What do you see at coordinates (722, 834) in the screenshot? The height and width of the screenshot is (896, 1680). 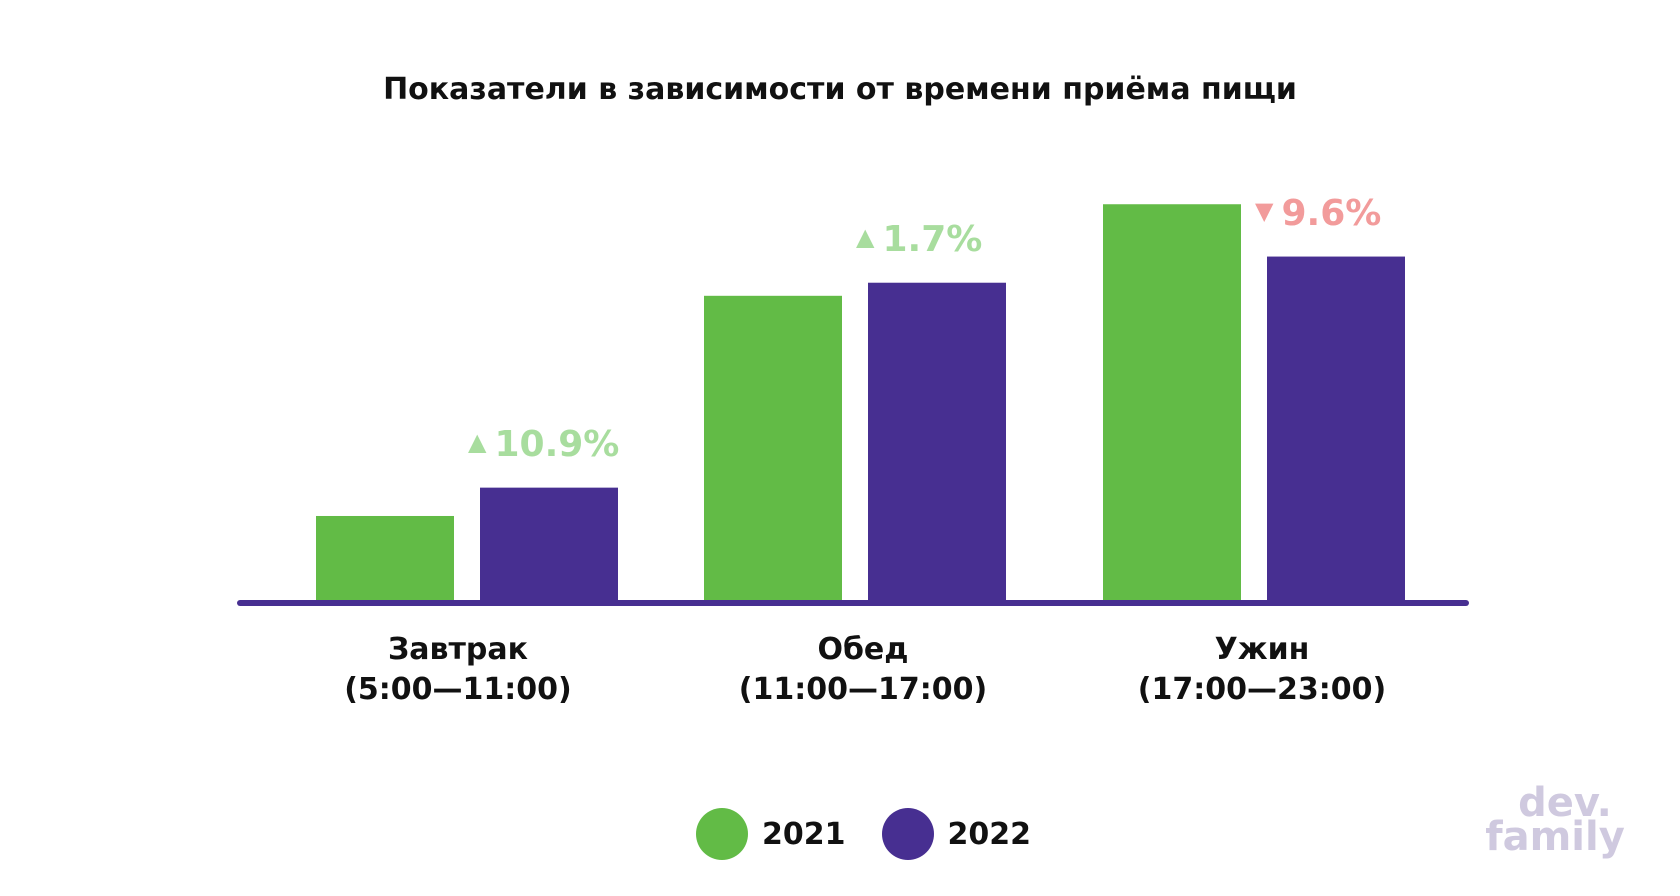 I see `legend-swatch-2021` at bounding box center [722, 834].